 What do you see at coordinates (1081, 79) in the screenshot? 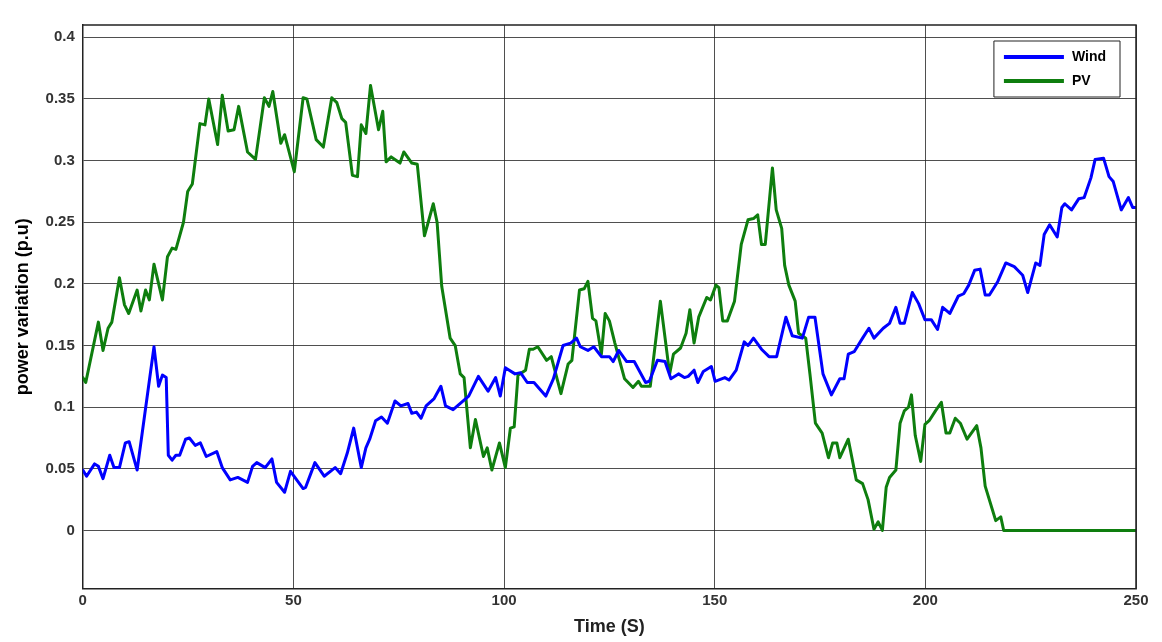
I see `legend-label: PV` at bounding box center [1081, 79].